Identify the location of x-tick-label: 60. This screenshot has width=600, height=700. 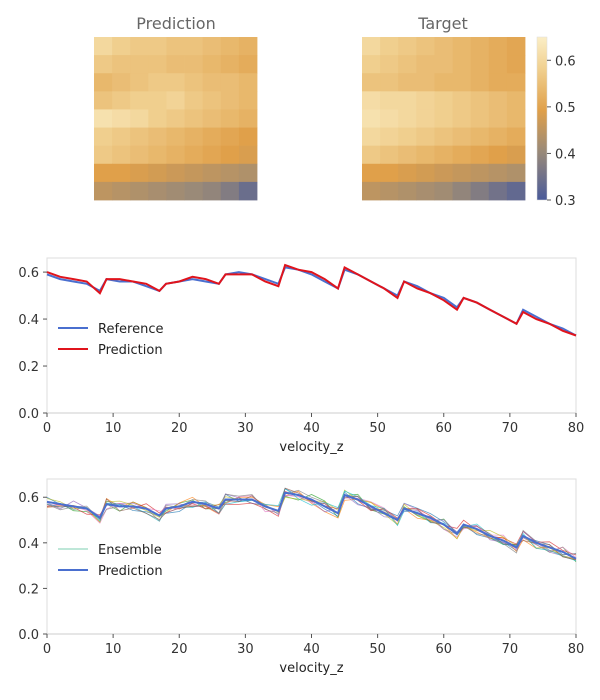
(443, 649).